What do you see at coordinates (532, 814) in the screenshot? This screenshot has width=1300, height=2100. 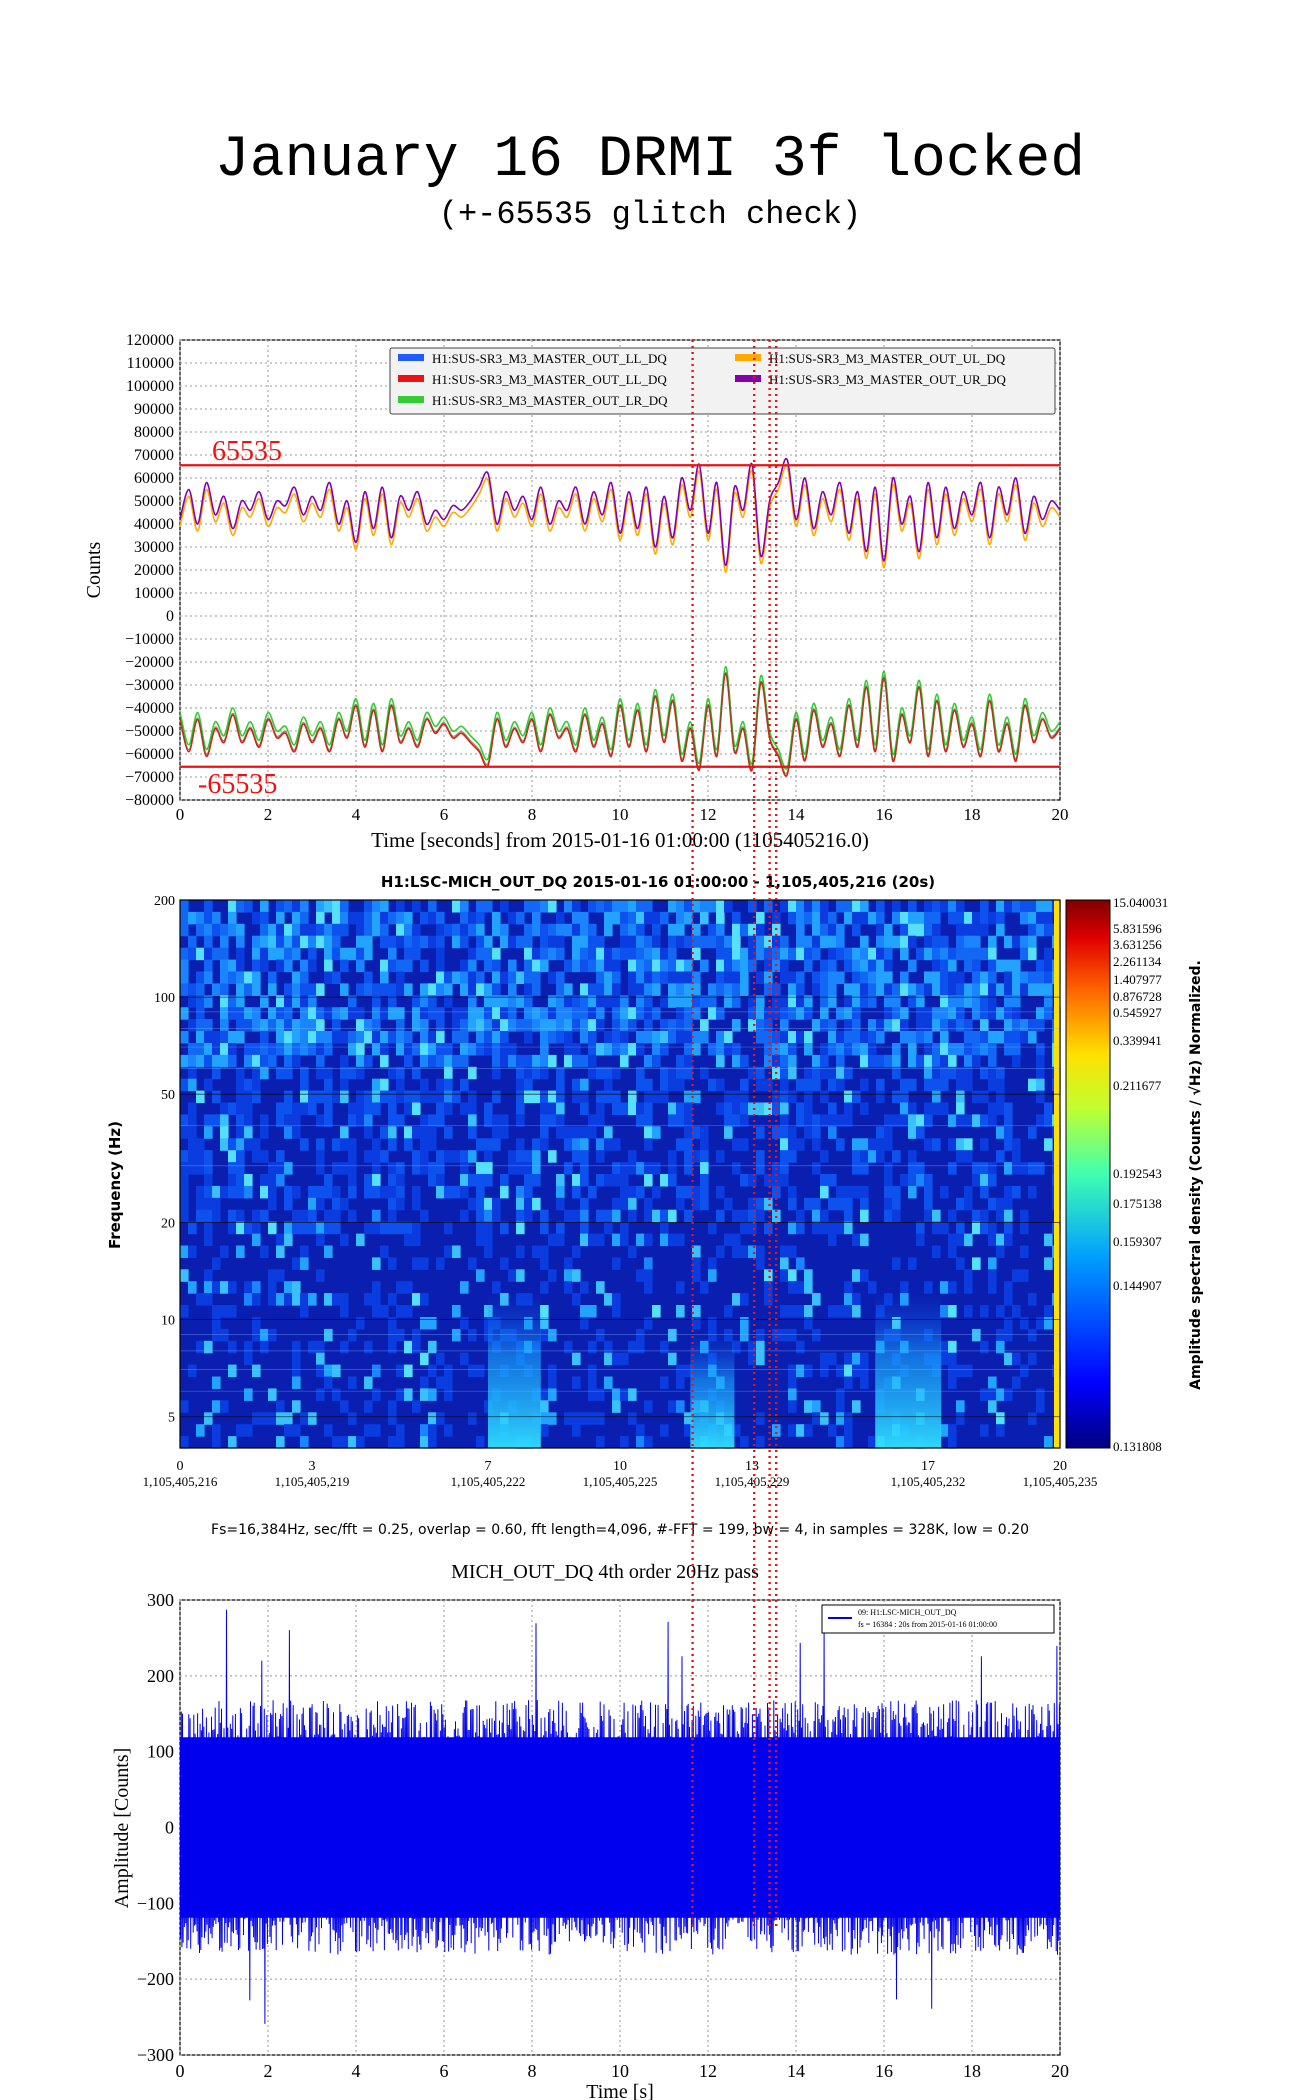 I see `counts-x-tick-label: 8` at bounding box center [532, 814].